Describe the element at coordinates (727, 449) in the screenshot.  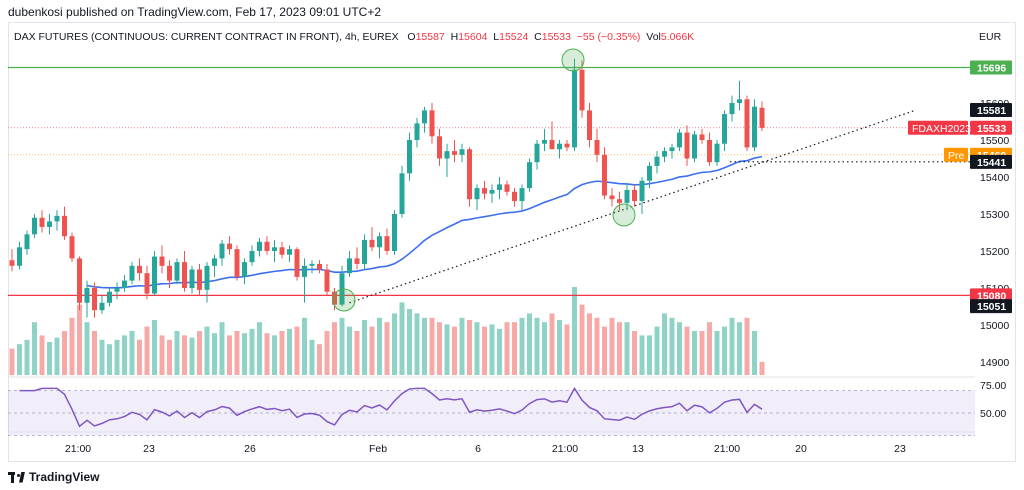
I see `time-tick-7: 21:00` at that location.